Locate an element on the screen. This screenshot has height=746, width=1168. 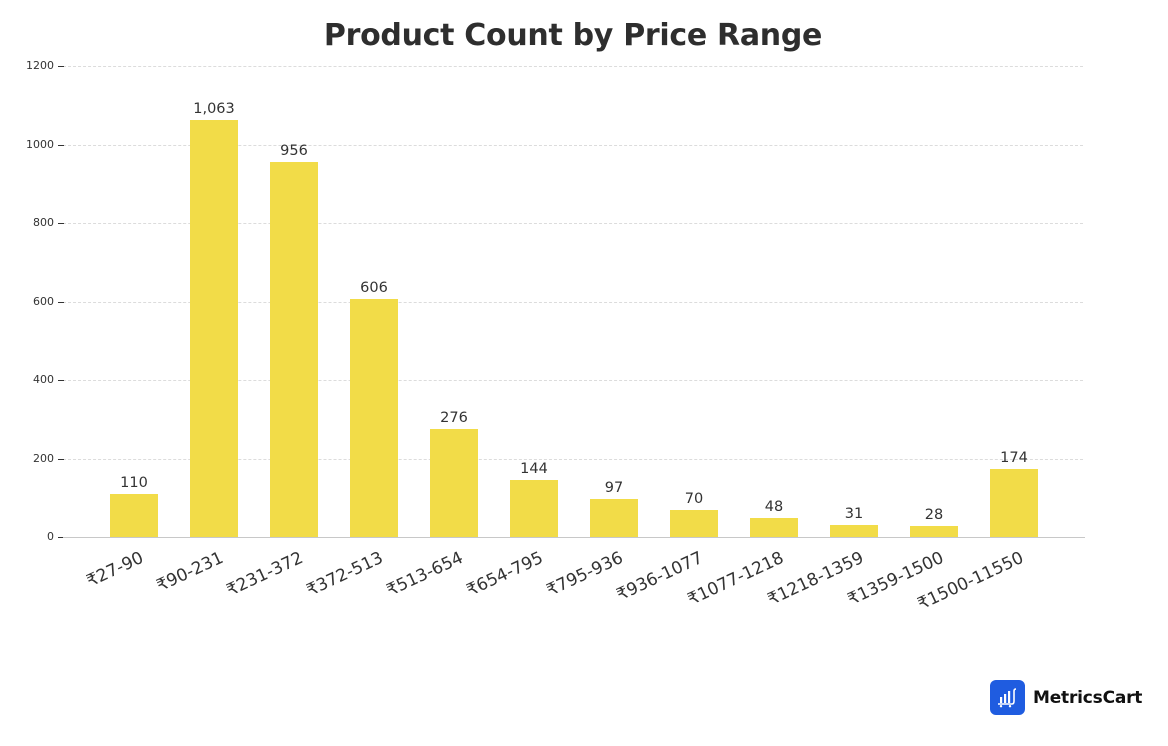
bar-value-label: 1,063 is located at coordinates (214, 108).